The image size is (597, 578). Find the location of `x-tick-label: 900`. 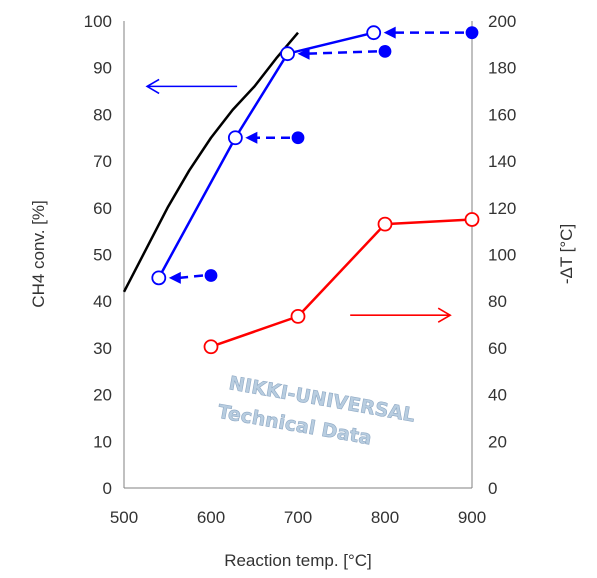

x-tick-label: 900 is located at coordinates (472, 517).